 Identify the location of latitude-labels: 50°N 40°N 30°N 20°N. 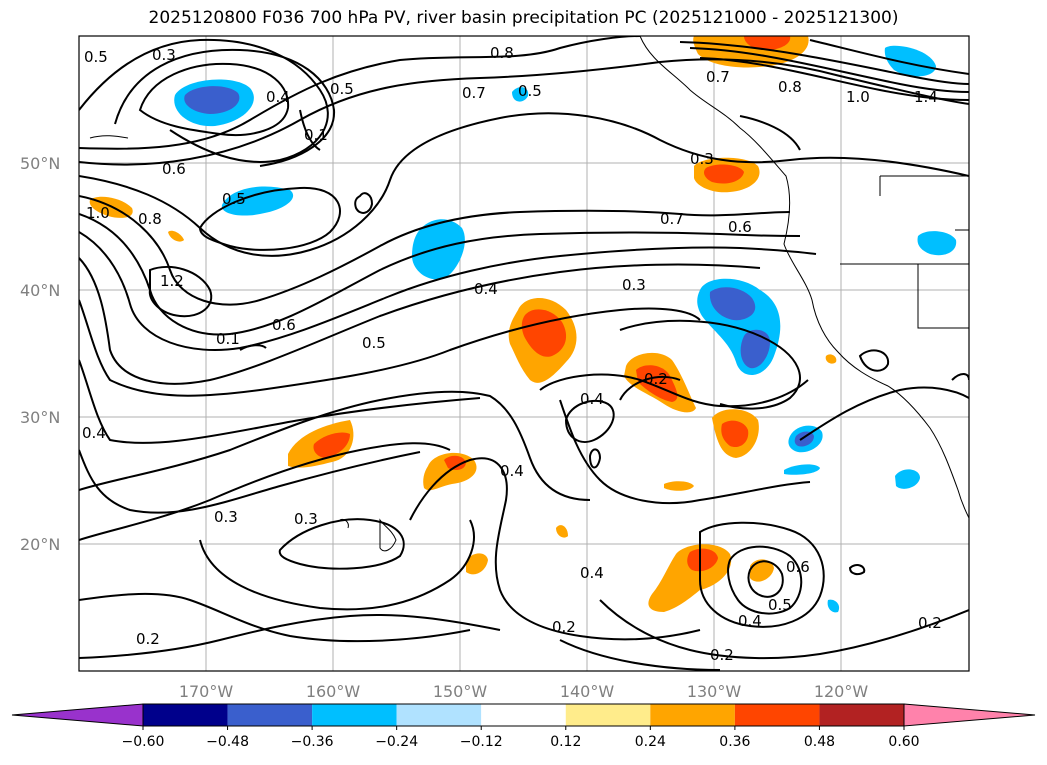
(40, 354).